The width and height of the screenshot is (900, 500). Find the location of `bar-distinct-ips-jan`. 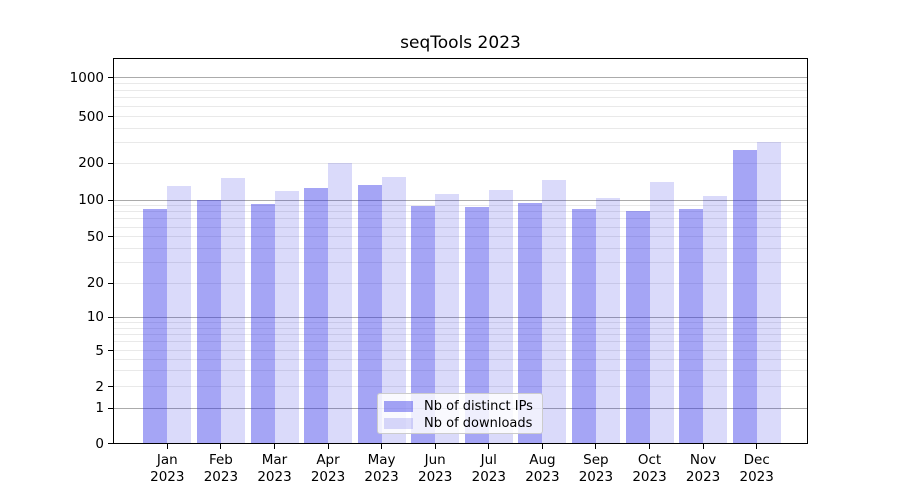

bar-distinct-ips-jan is located at coordinates (155, 326).